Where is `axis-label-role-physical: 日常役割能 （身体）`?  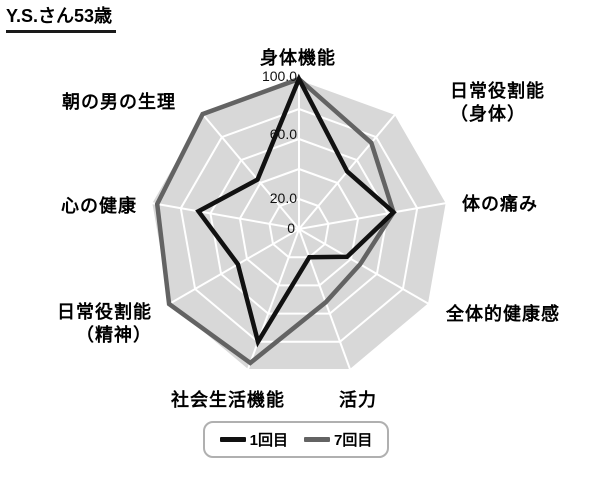
axis-label-role-physical: 日常役割能 （身体） is located at coordinates (497, 103).